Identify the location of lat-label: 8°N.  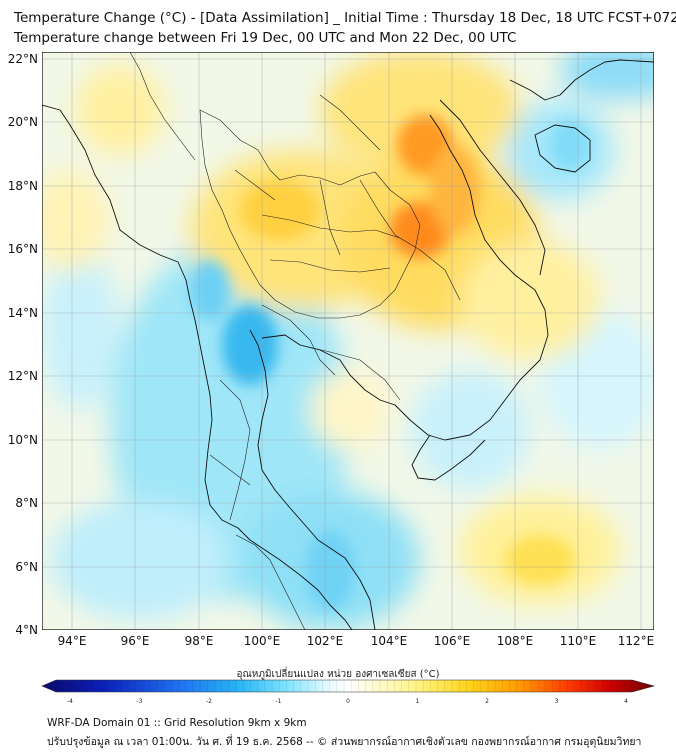
(26, 503).